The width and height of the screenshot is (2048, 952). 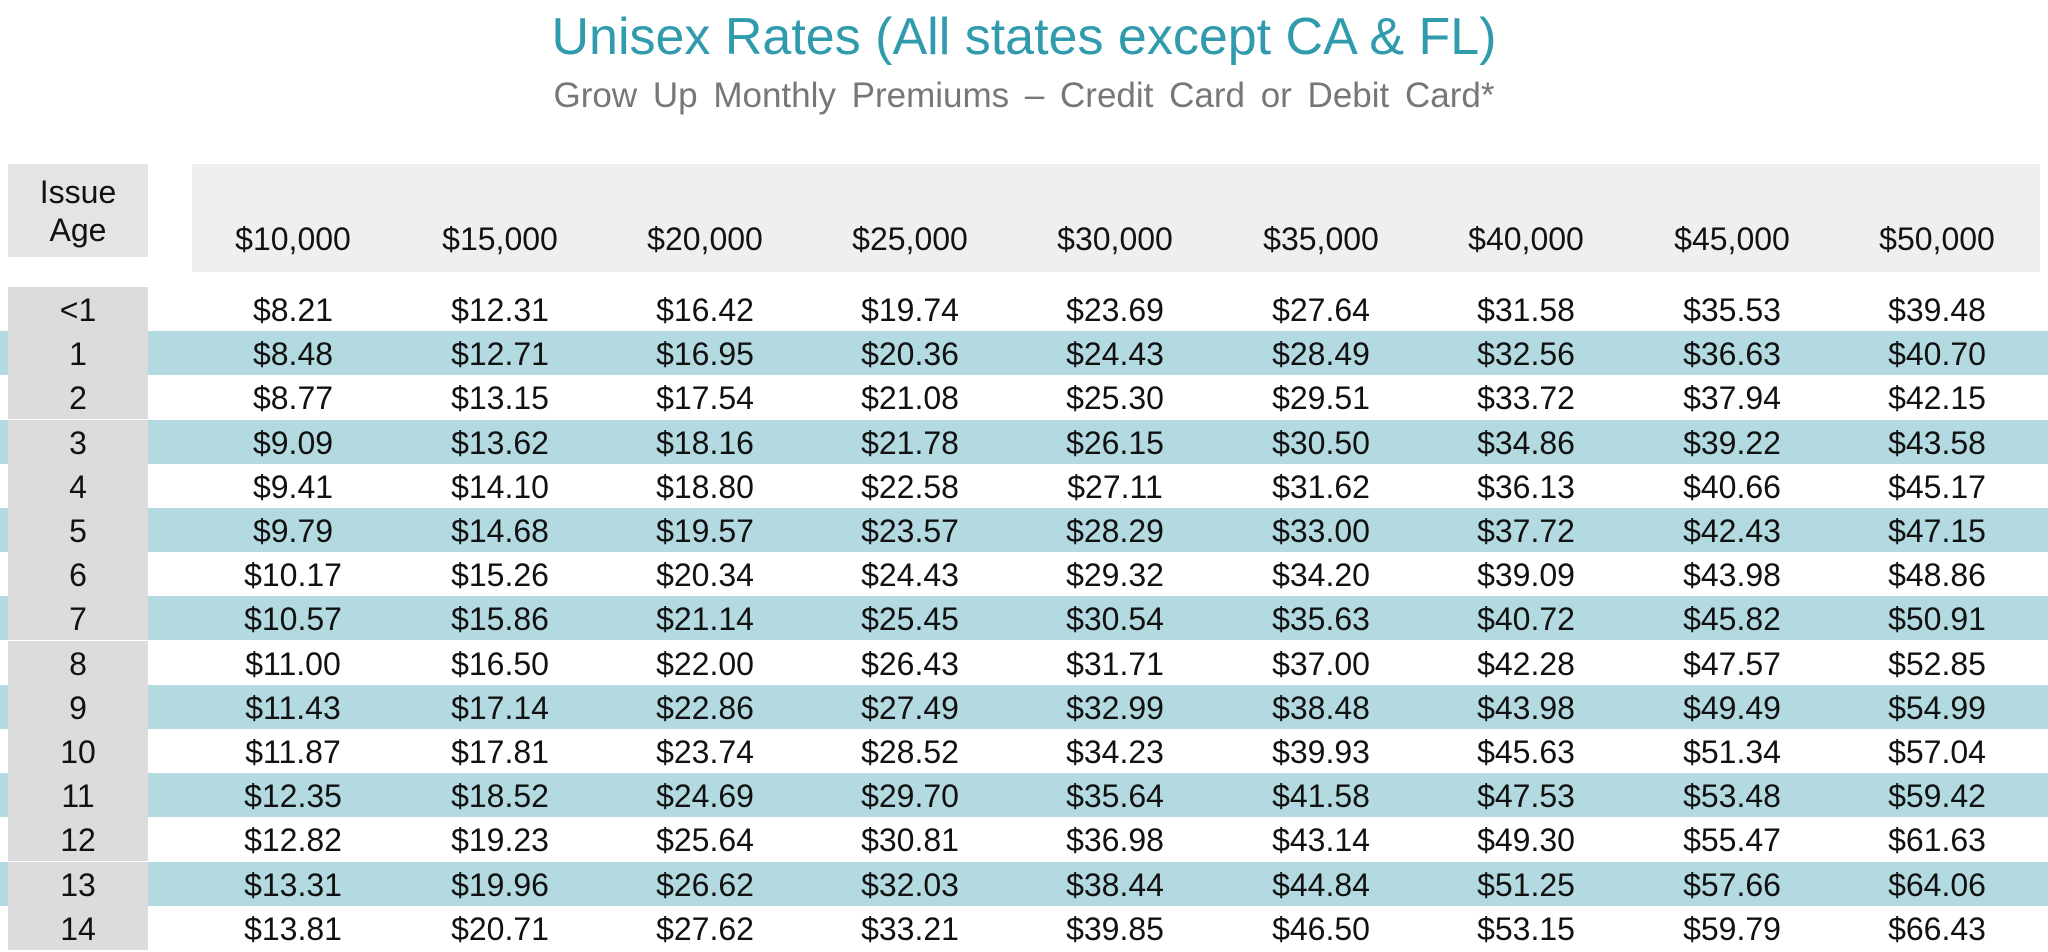 What do you see at coordinates (910, 619) in the screenshot?
I see `premium-cell: $25.45` at bounding box center [910, 619].